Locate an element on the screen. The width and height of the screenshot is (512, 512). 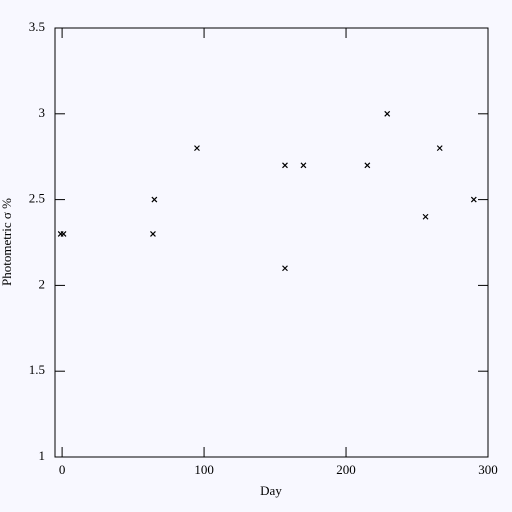
y-tick-label: 1.5 is located at coordinates (37, 369).